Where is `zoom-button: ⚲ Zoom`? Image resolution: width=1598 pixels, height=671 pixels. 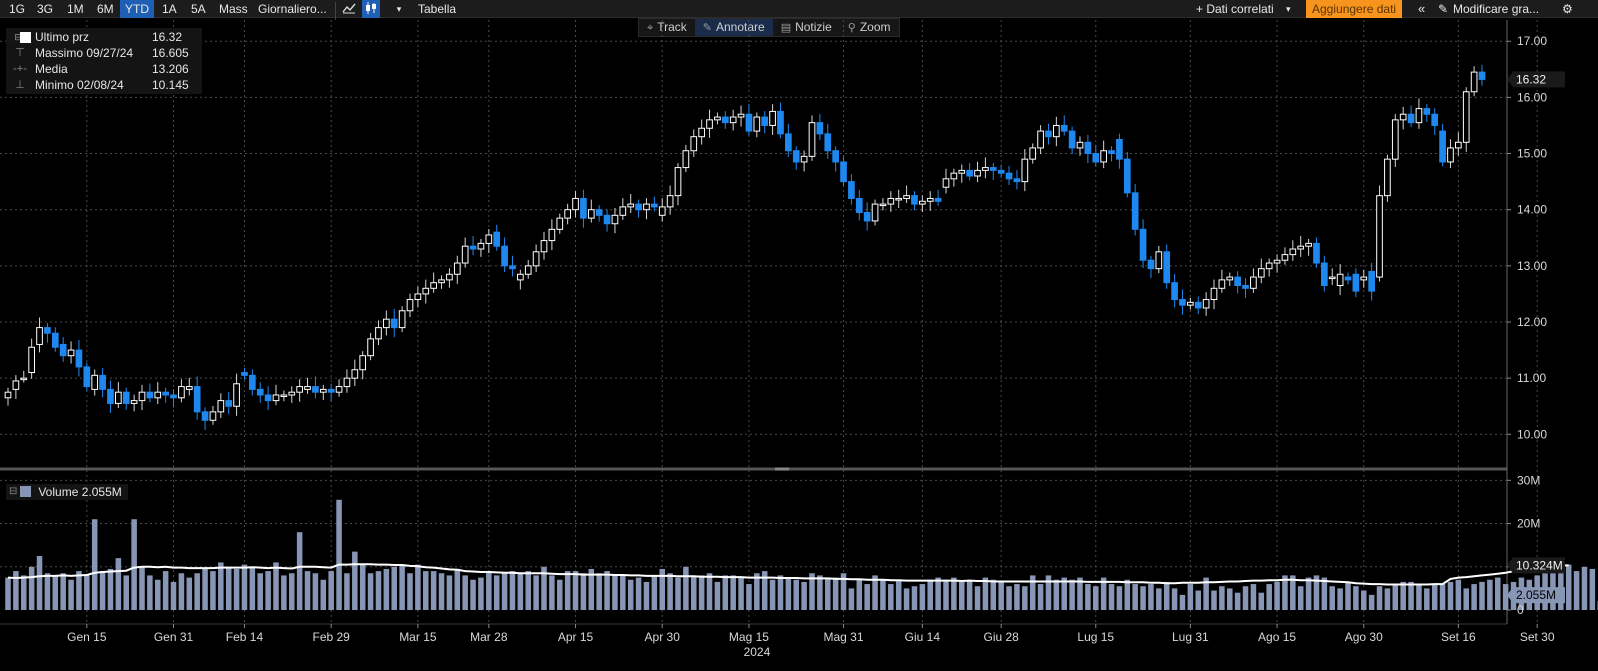 zoom-button: ⚲ Zoom is located at coordinates (869, 27).